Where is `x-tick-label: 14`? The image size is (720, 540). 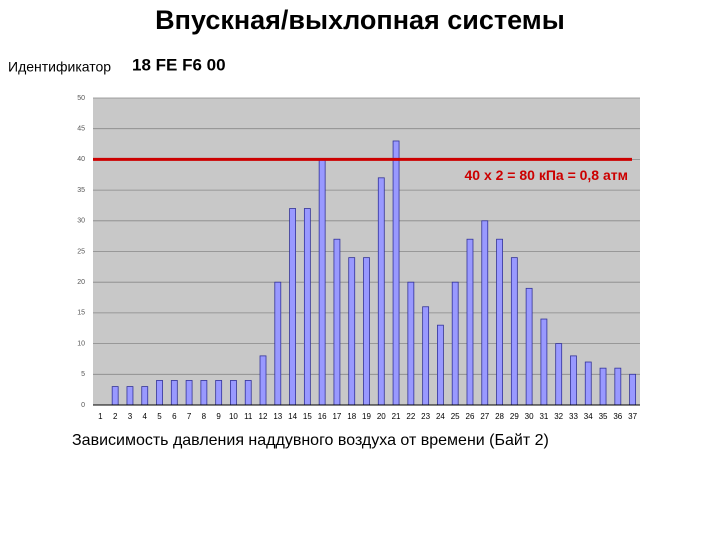
x-tick-label: 14 is located at coordinates (292, 416).